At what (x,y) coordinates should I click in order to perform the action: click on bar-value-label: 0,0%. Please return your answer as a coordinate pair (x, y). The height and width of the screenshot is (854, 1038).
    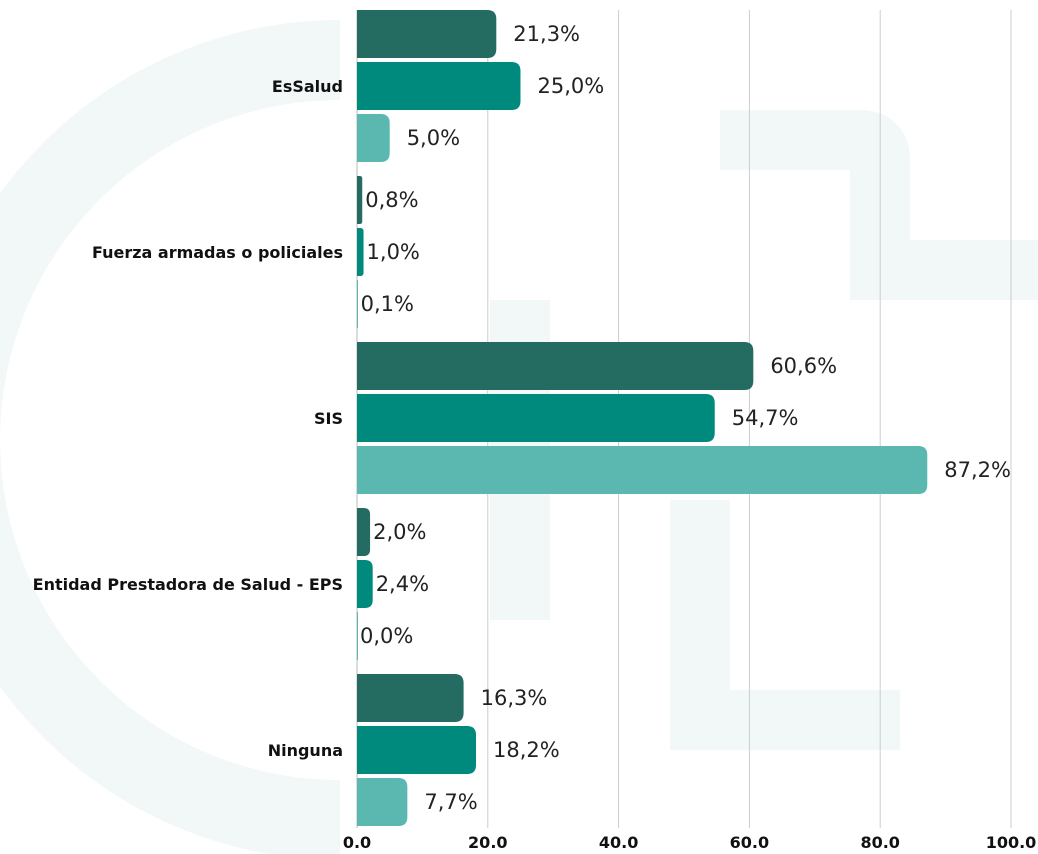
    Looking at the image, I should click on (386, 636).